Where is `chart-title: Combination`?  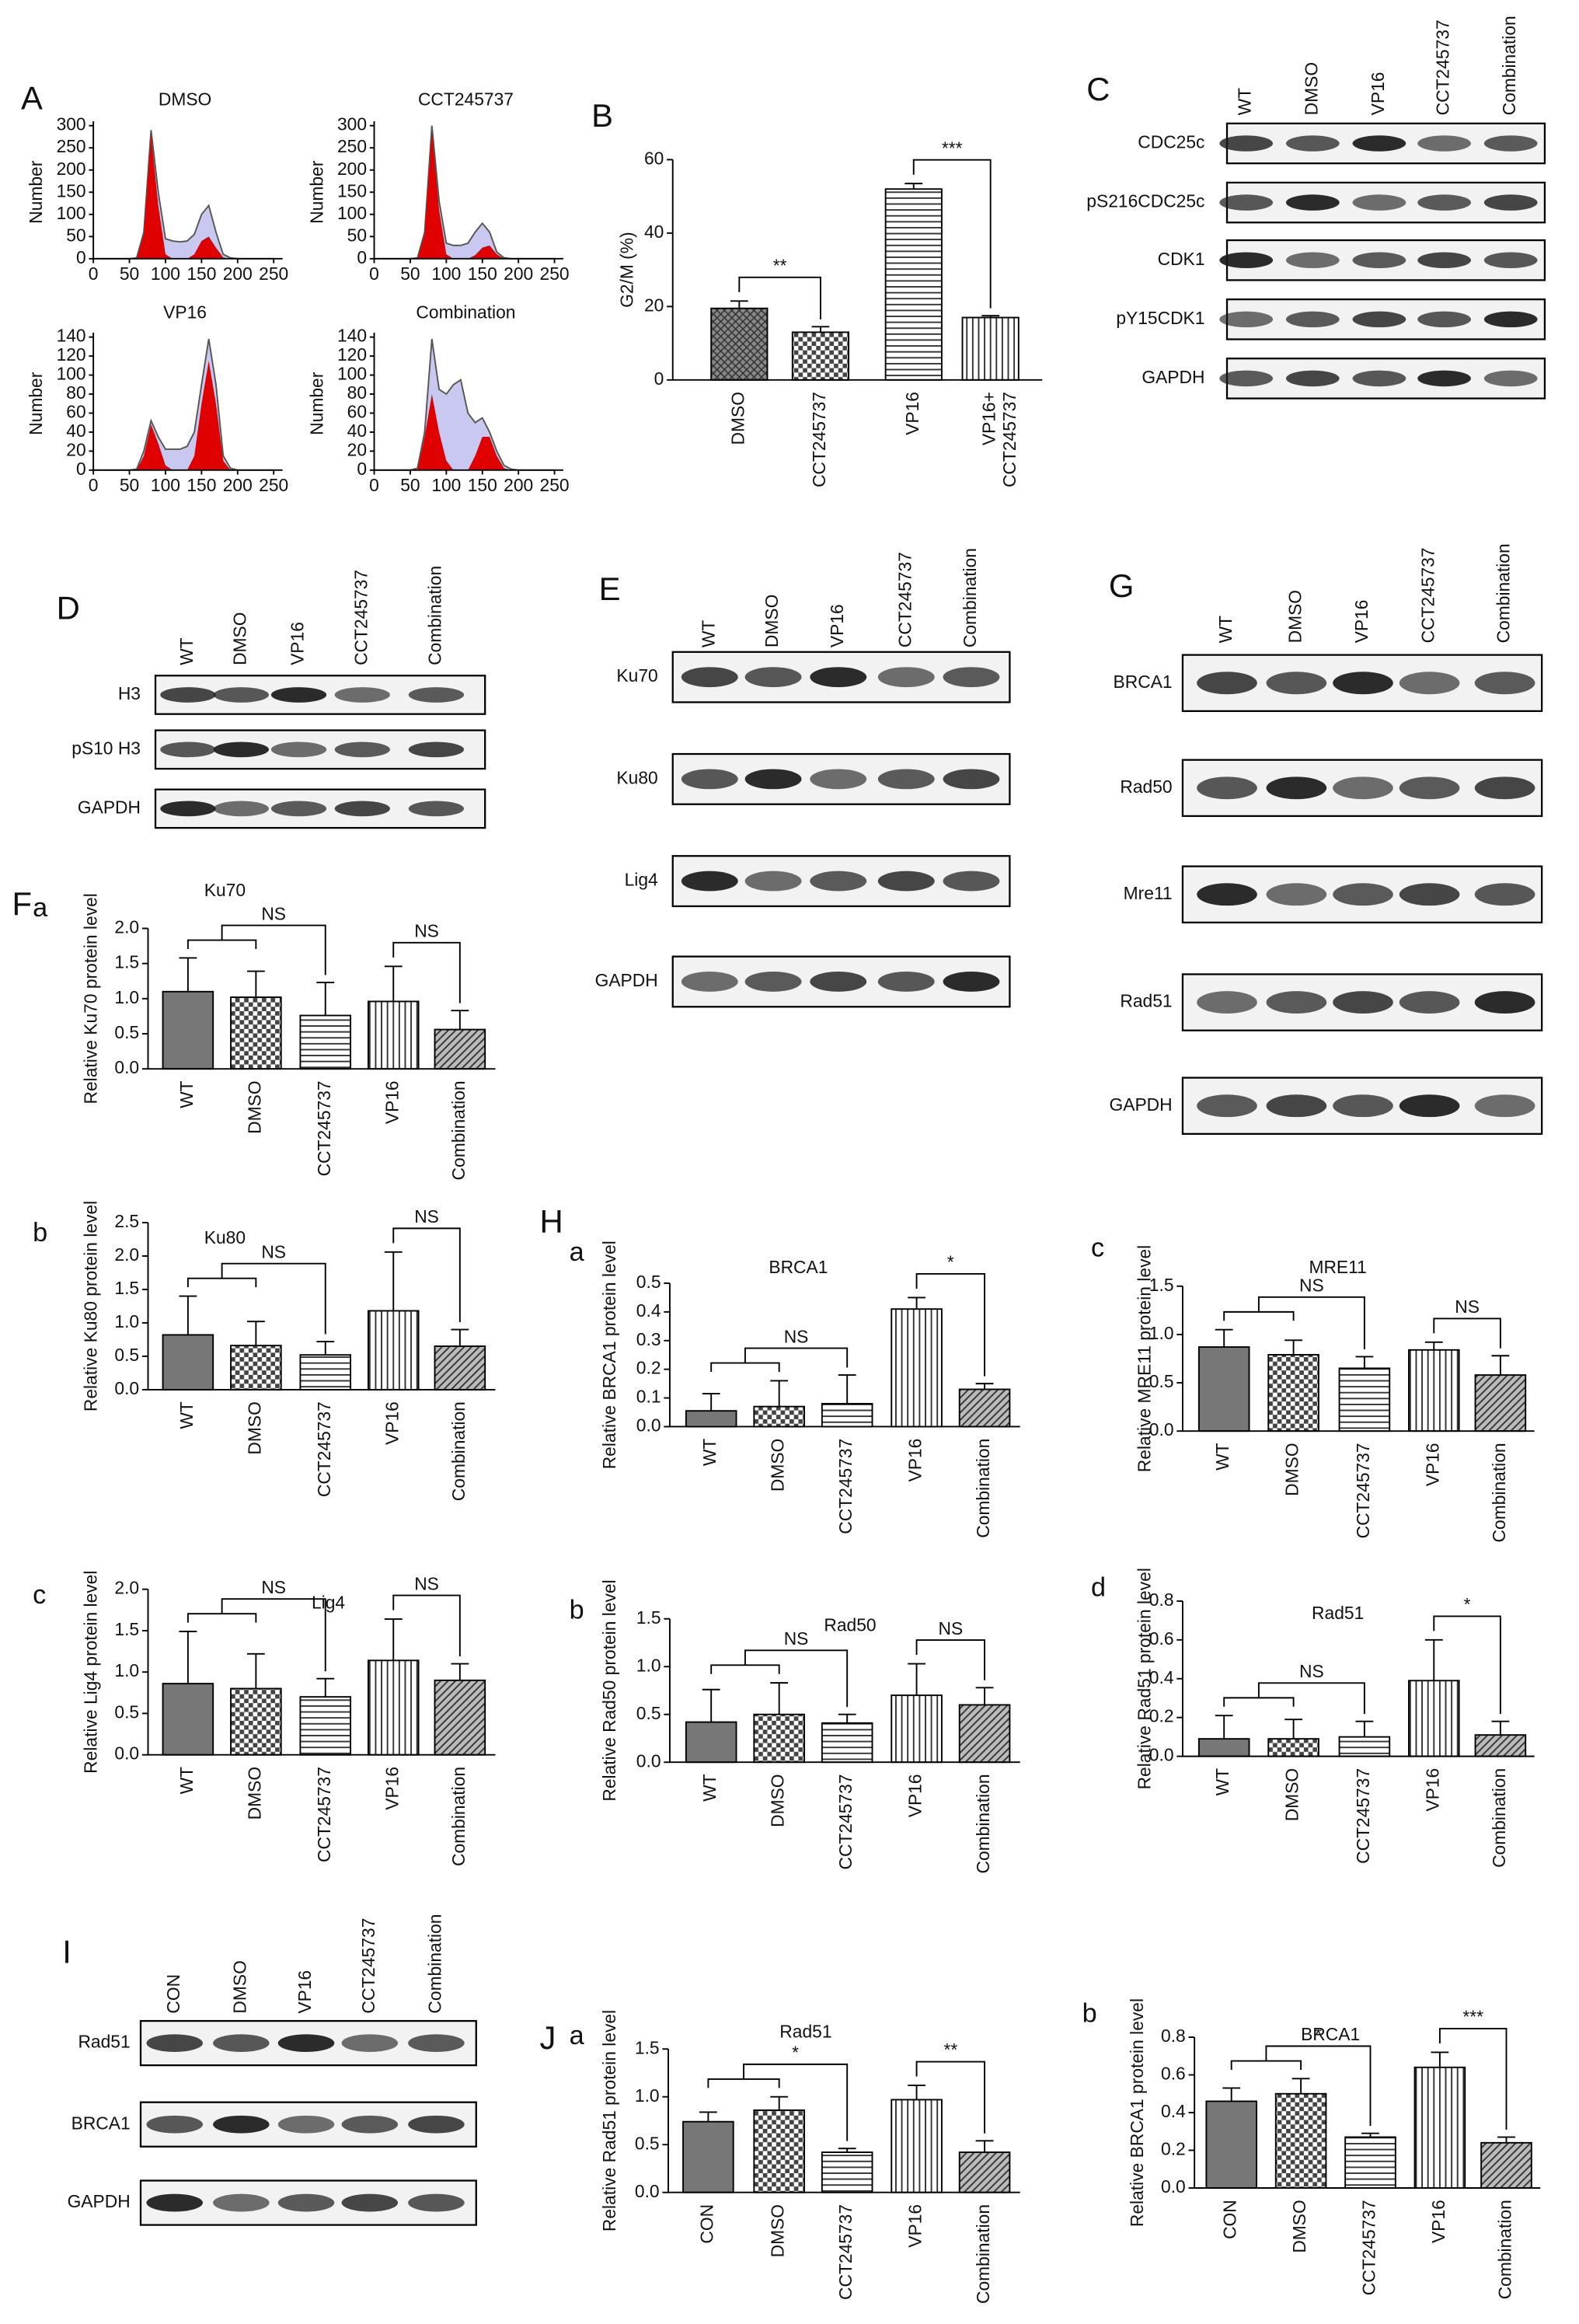
chart-title: Combination is located at coordinates (465, 312).